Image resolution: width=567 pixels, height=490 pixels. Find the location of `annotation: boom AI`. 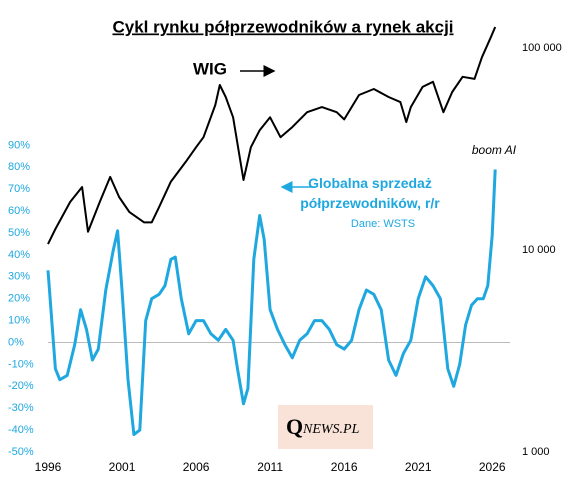

annotation: boom AI is located at coordinates (494, 150).